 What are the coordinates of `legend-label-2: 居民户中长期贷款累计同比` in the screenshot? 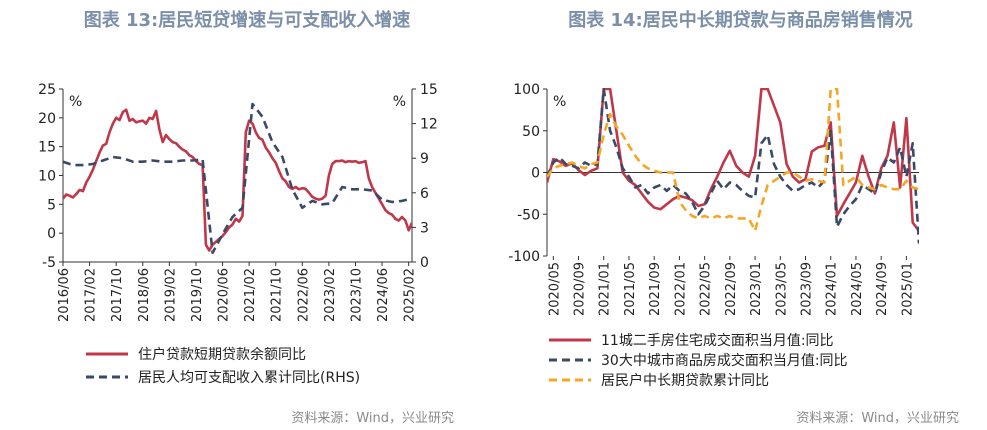 It's located at (685, 380).